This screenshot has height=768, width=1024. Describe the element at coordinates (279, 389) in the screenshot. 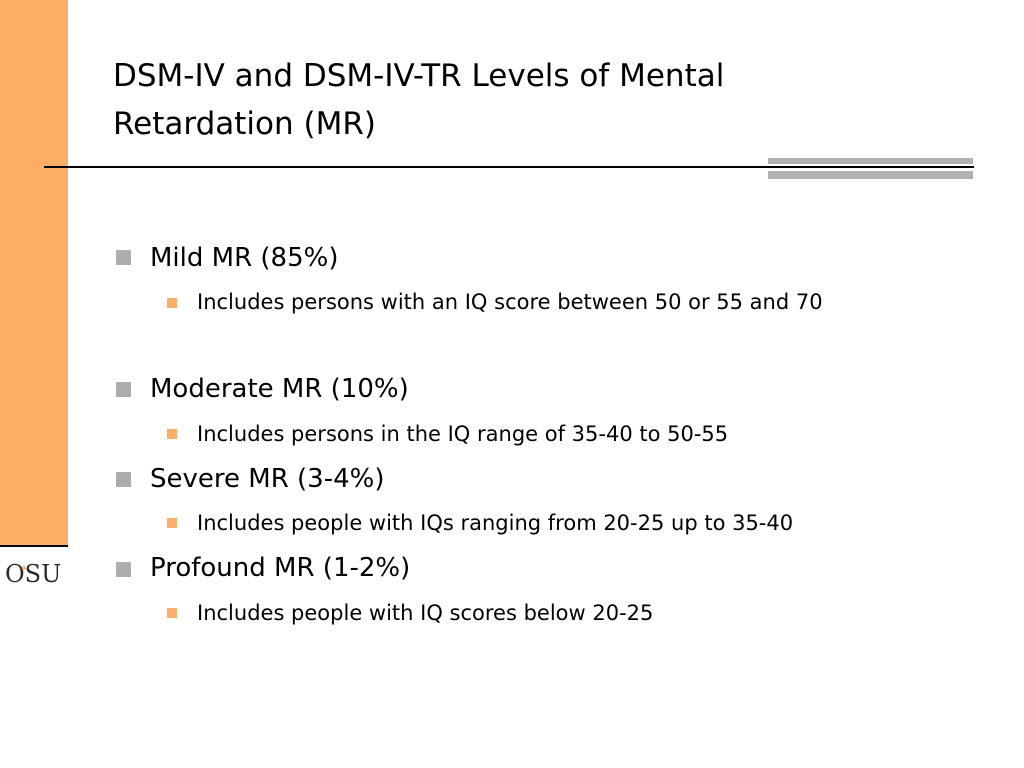

I see `bullet-moderate-mr: Moderate MR (10%)` at that location.